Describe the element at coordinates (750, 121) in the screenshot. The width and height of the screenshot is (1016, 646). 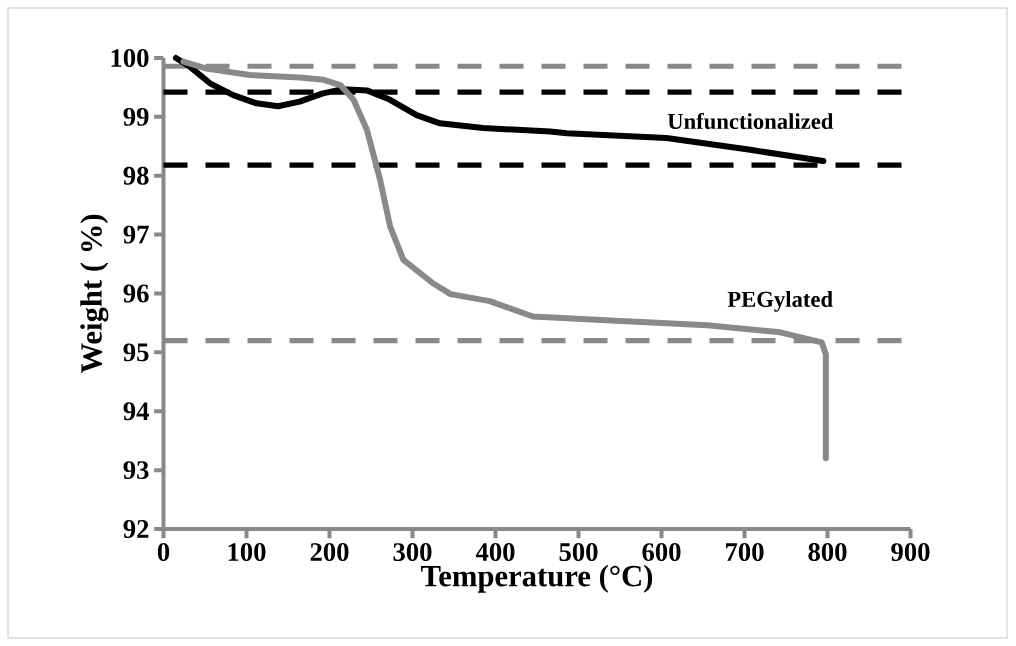
I see `series-label: Unfunctionalized` at that location.